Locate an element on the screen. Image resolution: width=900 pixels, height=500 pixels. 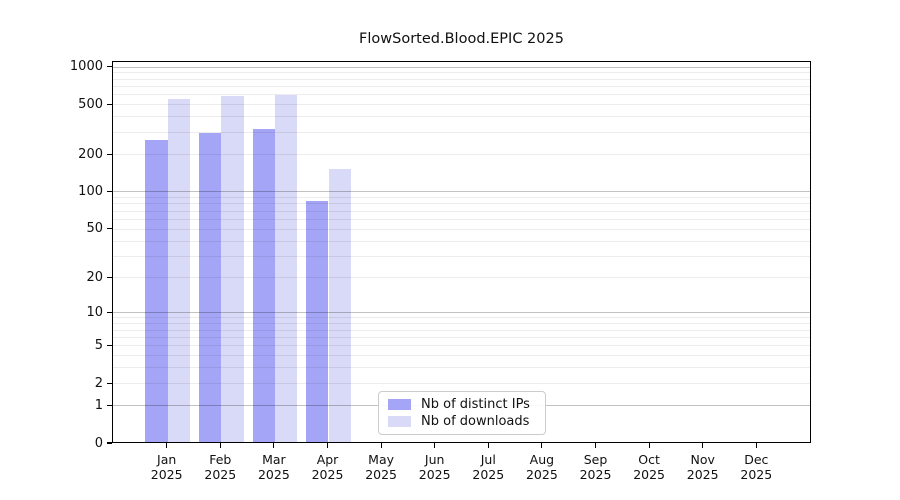
y-tick-label: 20 is located at coordinates (94, 277).